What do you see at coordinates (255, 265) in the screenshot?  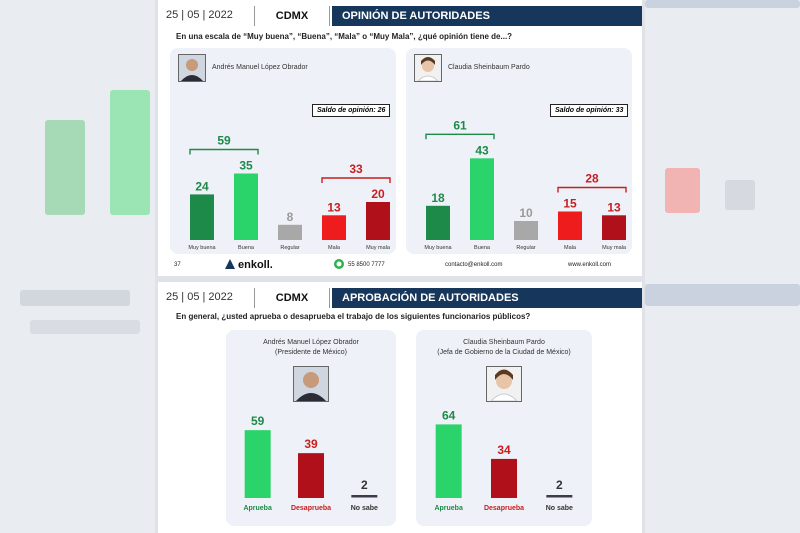 I see `brand-name: enkoll.` at bounding box center [255, 265].